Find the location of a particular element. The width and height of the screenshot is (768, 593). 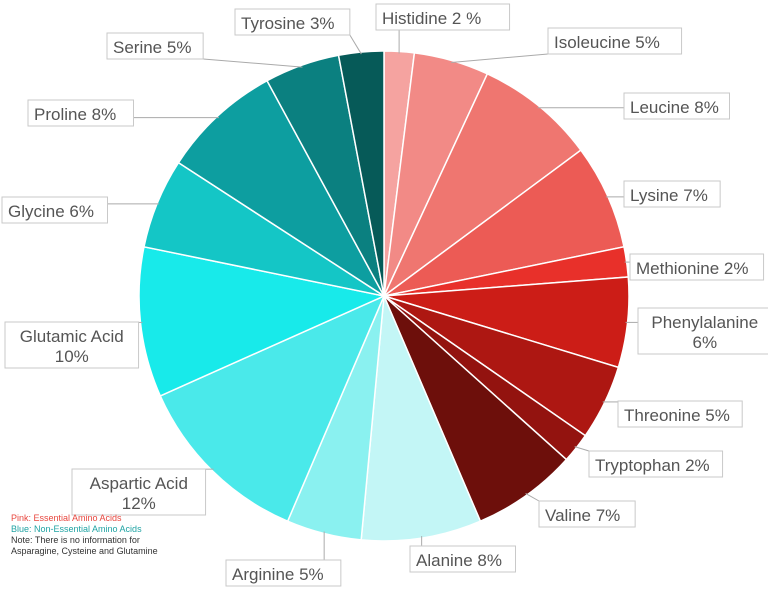

slice-label-serine: Serine 5% is located at coordinates (155, 46).